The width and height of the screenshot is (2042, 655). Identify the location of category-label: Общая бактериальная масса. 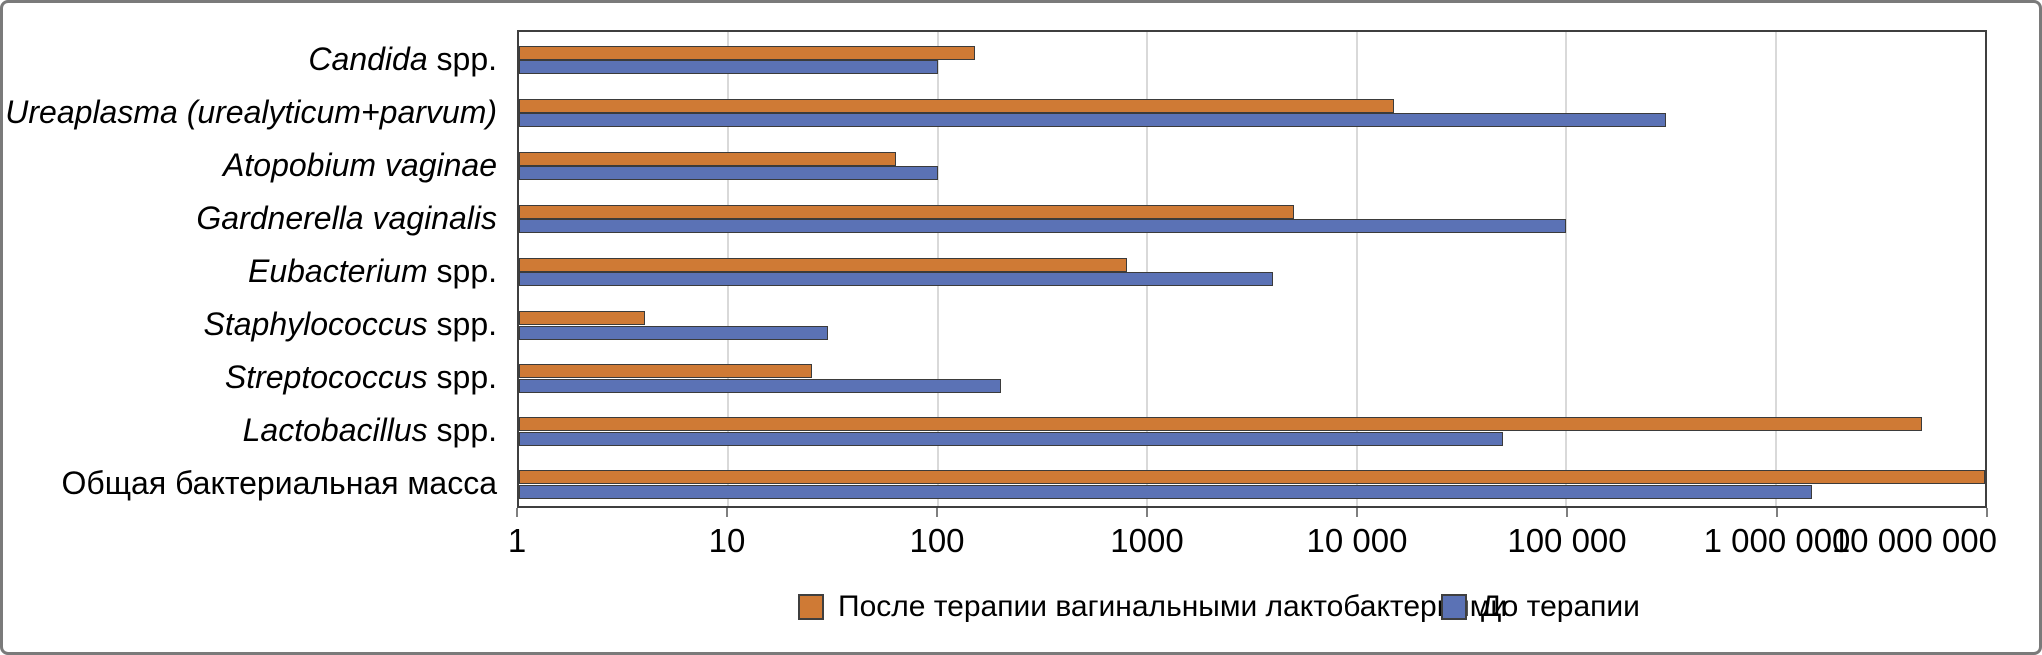
(250, 483).